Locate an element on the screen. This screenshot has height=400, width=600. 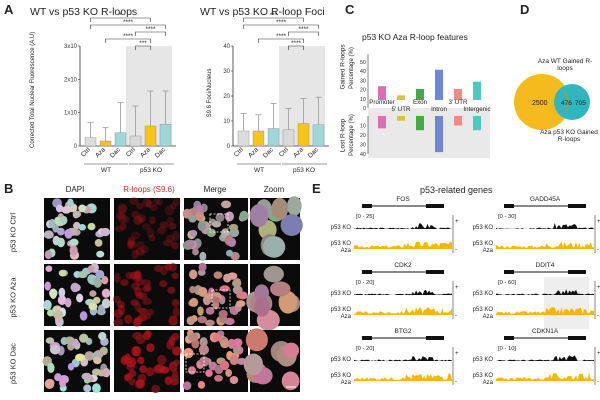
col-merge: Merge is located at coordinates (215, 189).